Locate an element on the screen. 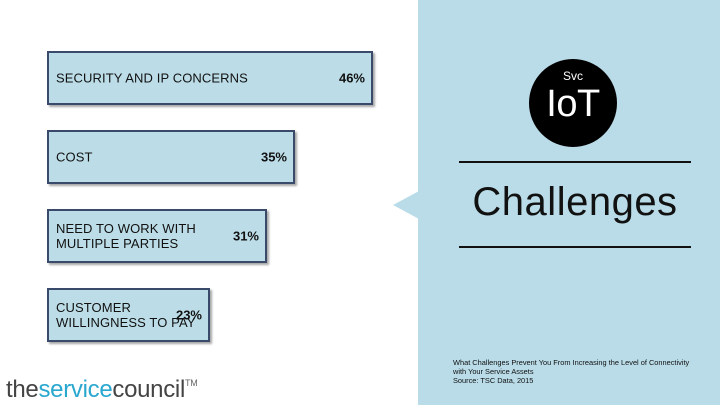  bar-category-label: COST is located at coordinates (74, 157).